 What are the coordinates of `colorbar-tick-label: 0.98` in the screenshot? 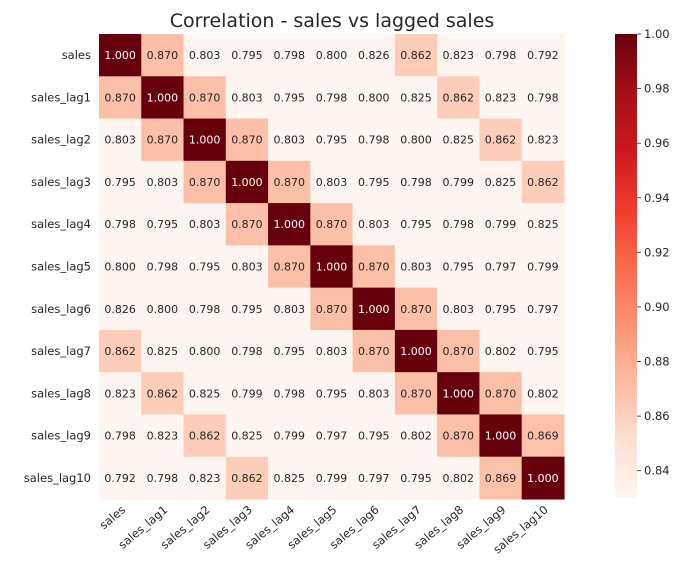 It's located at (657, 89).